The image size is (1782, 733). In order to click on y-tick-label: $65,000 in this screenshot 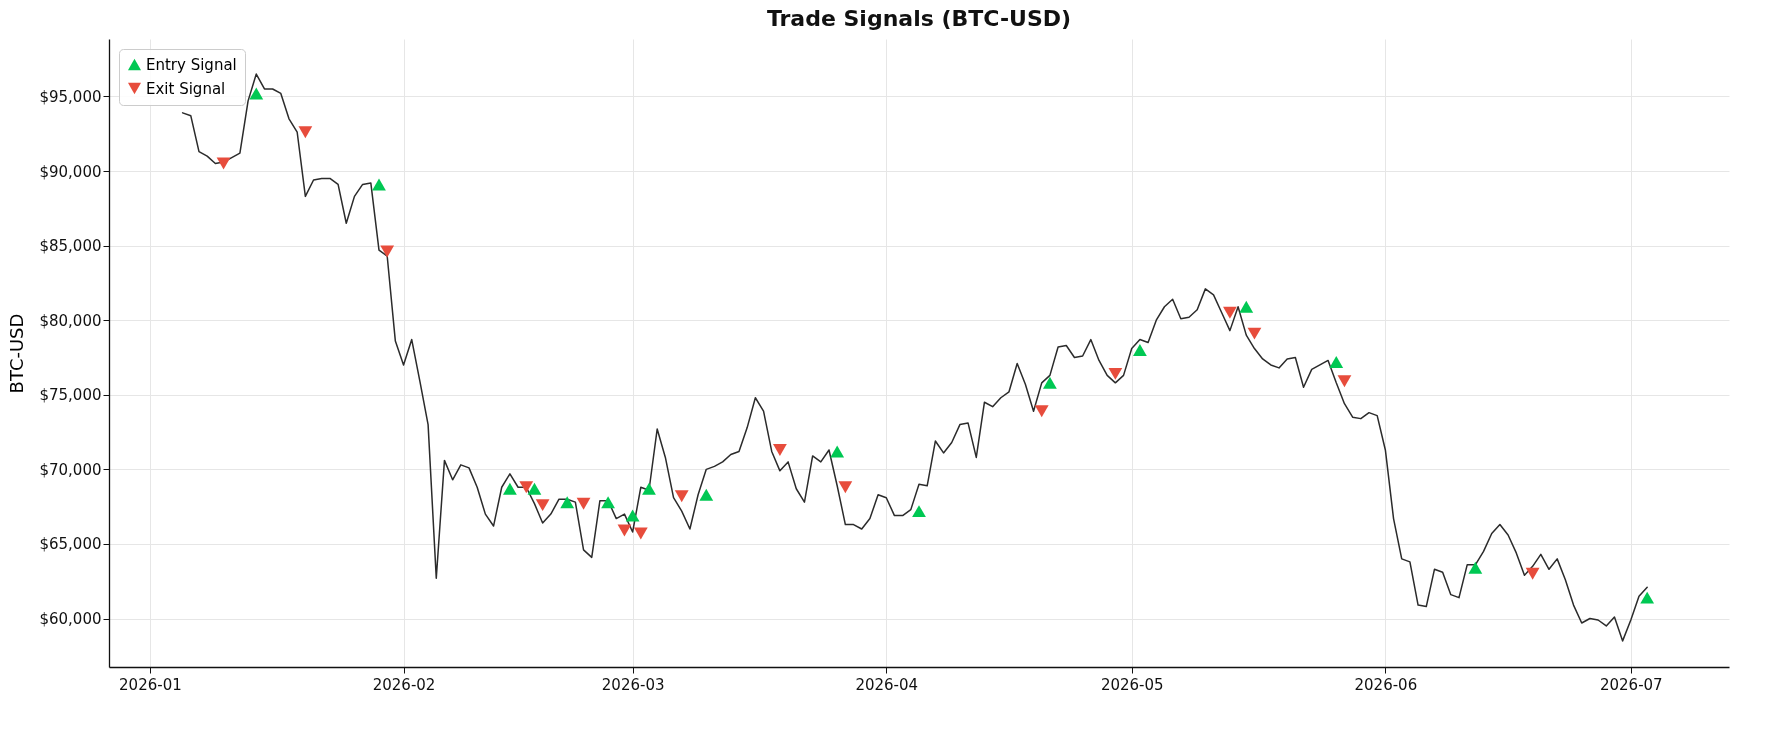, I will do `click(70, 544)`.